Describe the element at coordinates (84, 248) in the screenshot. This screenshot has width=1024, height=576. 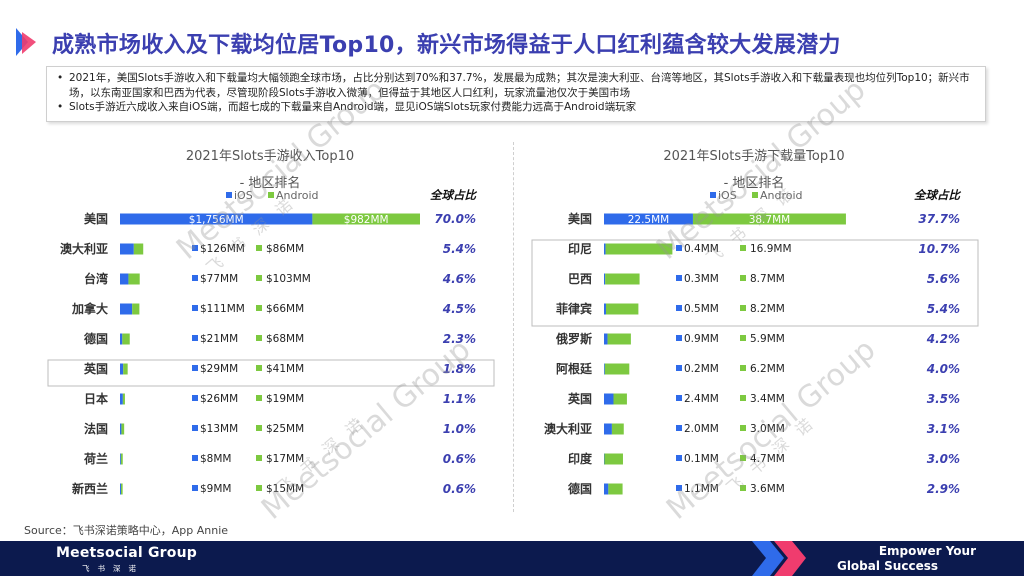
I see `category-label: 澳大利亚` at that location.